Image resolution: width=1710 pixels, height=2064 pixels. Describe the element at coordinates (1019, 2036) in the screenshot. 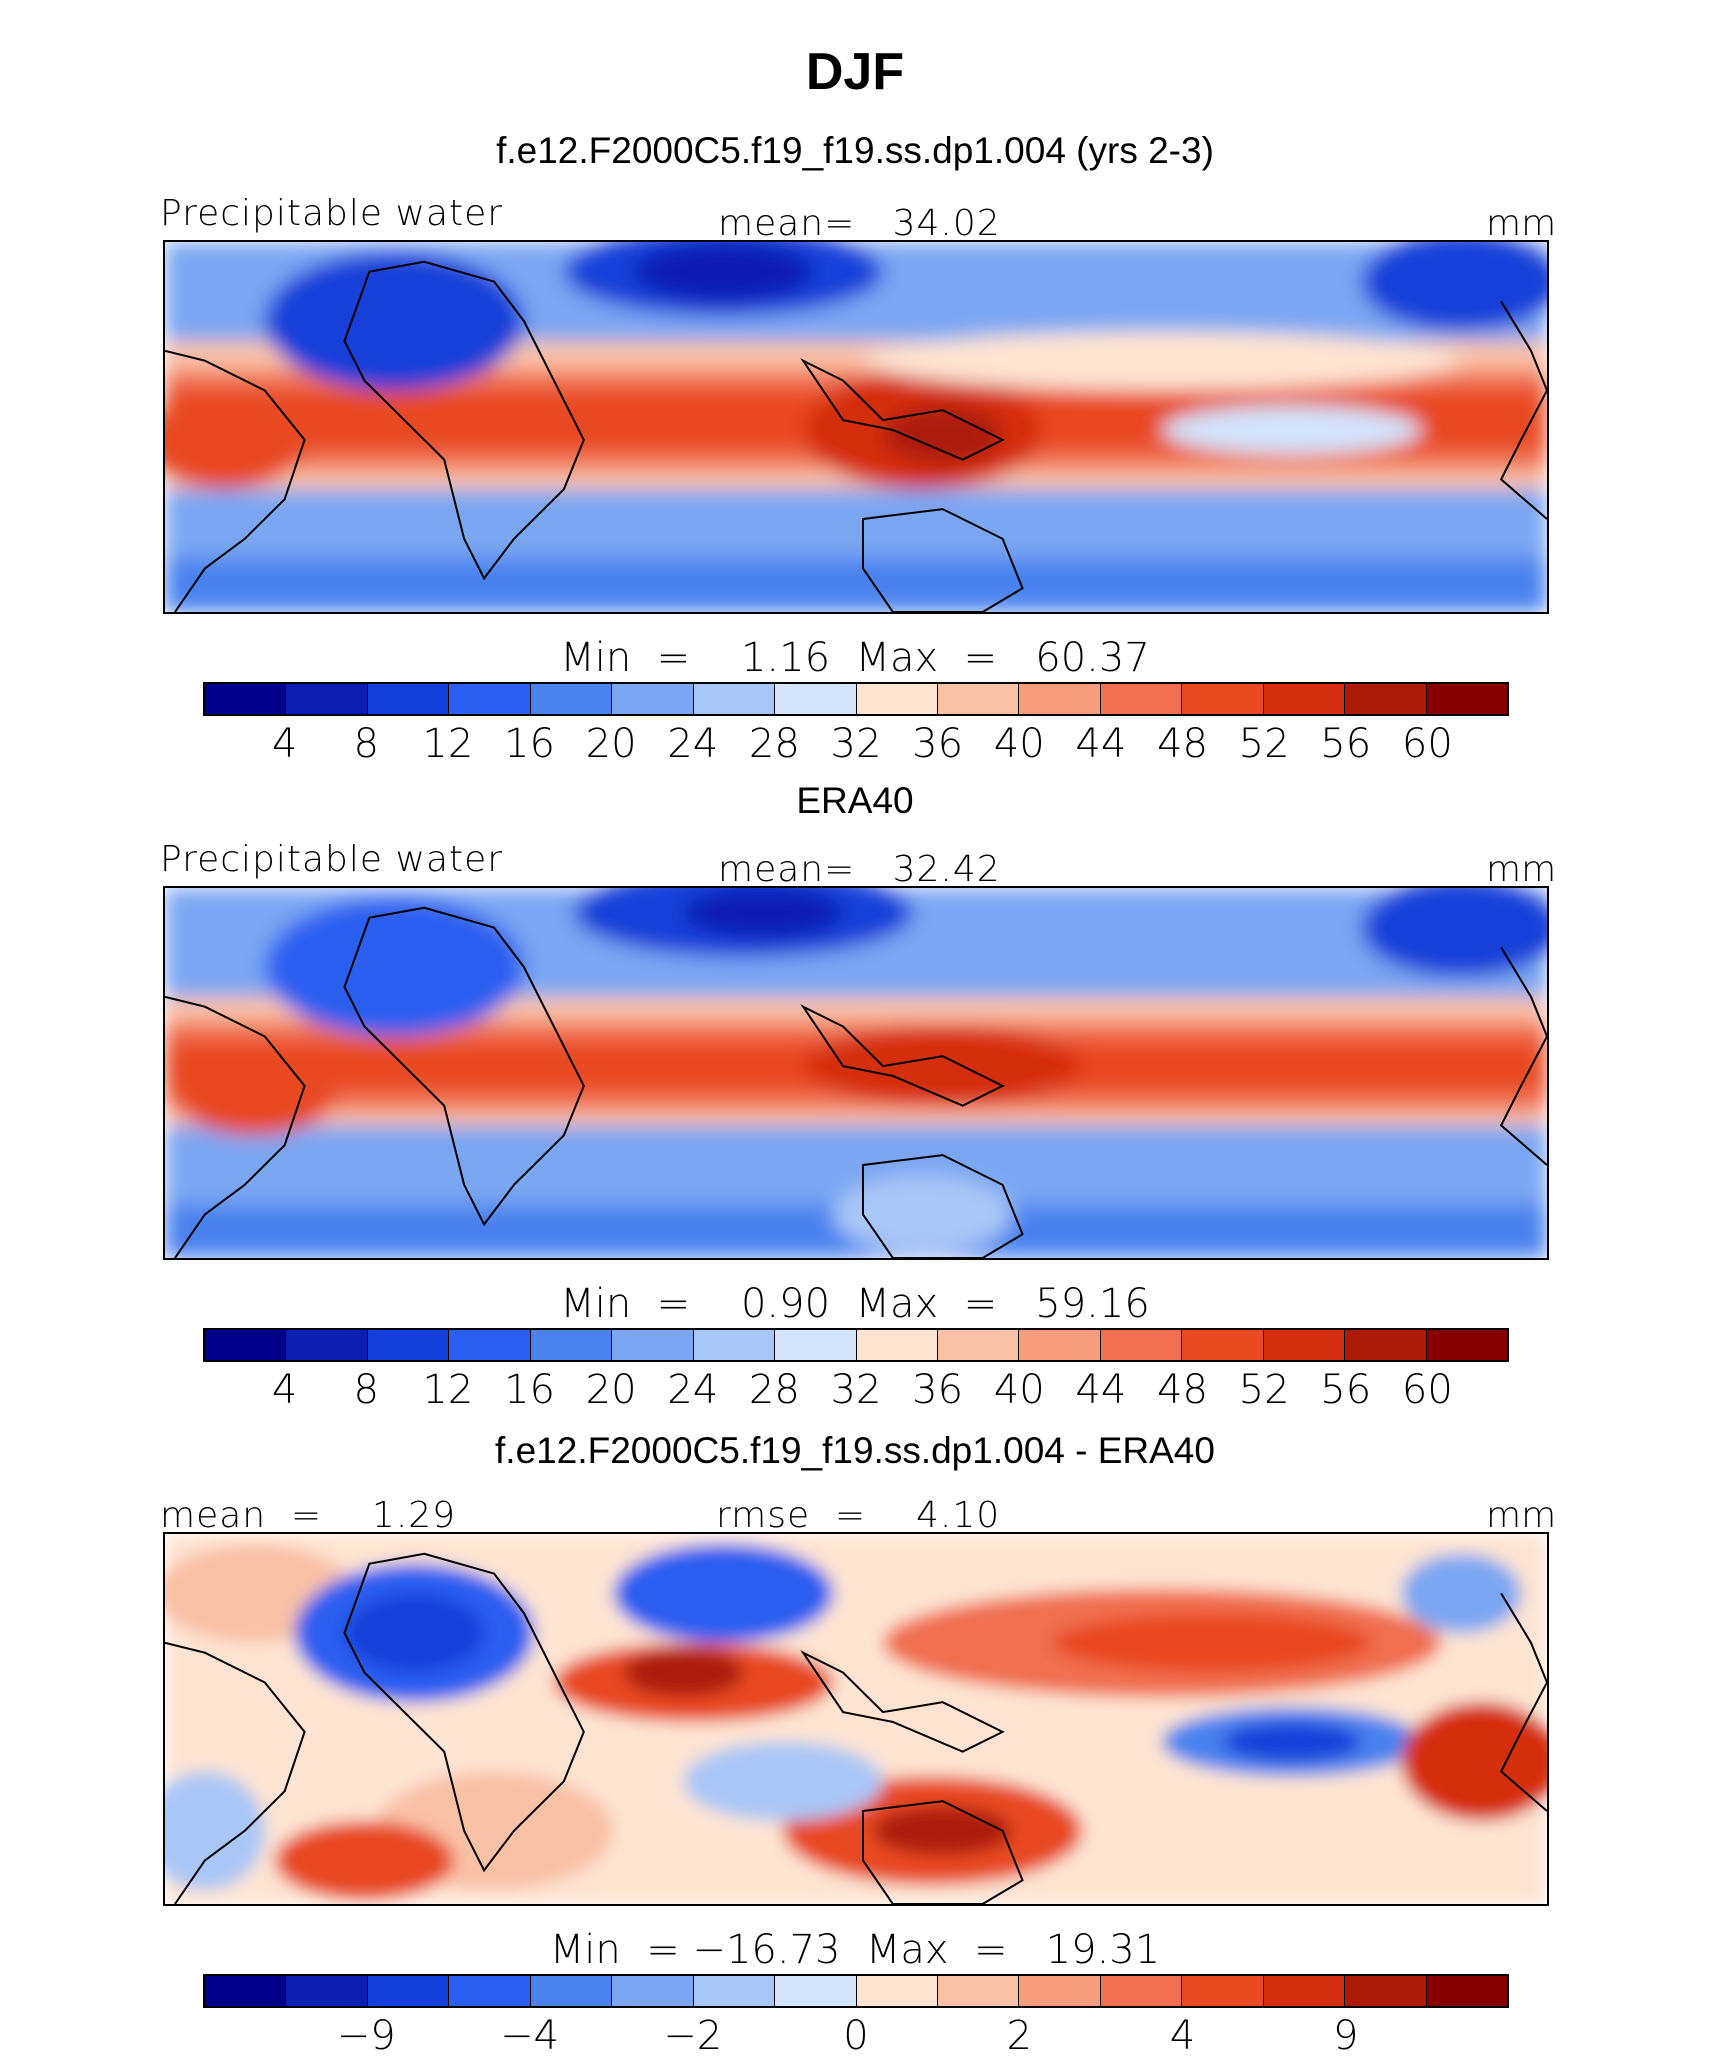

I see `colorbar-tick-label: 2` at that location.